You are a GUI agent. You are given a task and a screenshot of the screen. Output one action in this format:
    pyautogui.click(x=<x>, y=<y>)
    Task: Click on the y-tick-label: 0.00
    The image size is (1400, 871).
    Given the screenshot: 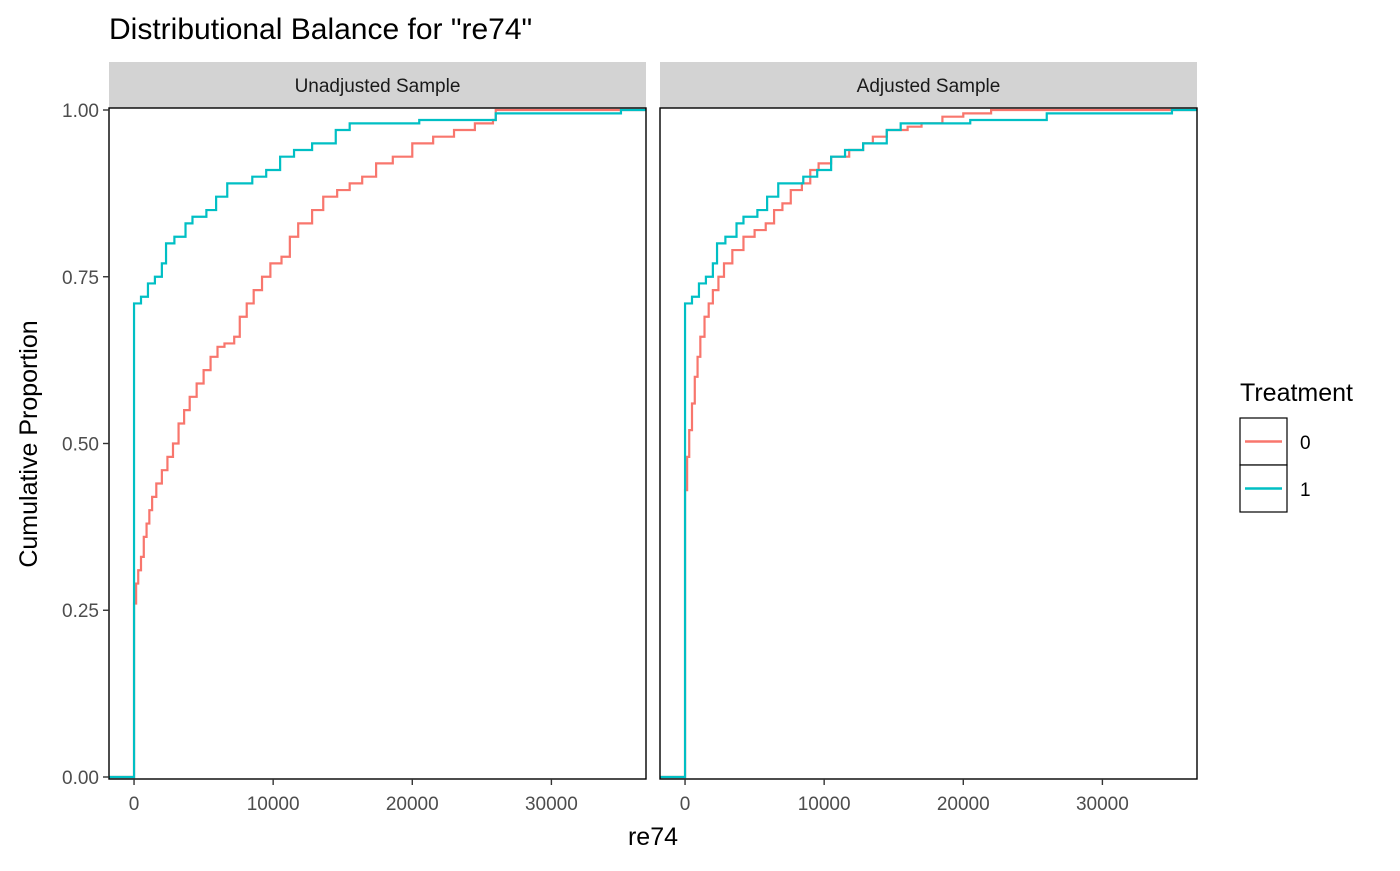 What is the action you would take?
    pyautogui.click(x=80, y=778)
    